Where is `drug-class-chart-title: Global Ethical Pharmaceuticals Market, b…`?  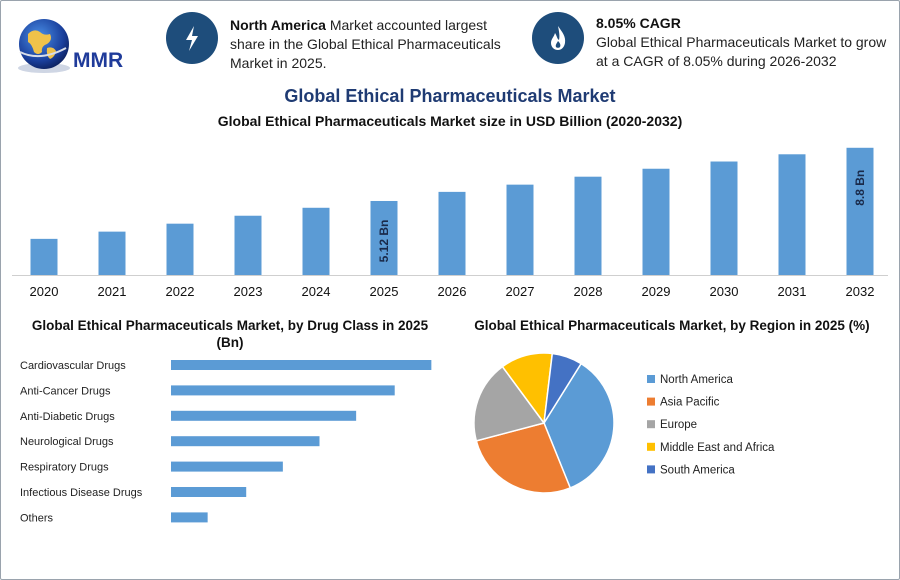
drug-class-chart-title: Global Ethical Pharmaceuticals Market, b… is located at coordinates (230, 334).